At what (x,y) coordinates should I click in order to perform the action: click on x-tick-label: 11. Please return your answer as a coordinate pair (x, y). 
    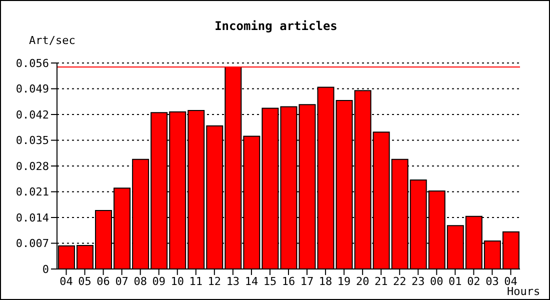
    Looking at the image, I should click on (196, 281).